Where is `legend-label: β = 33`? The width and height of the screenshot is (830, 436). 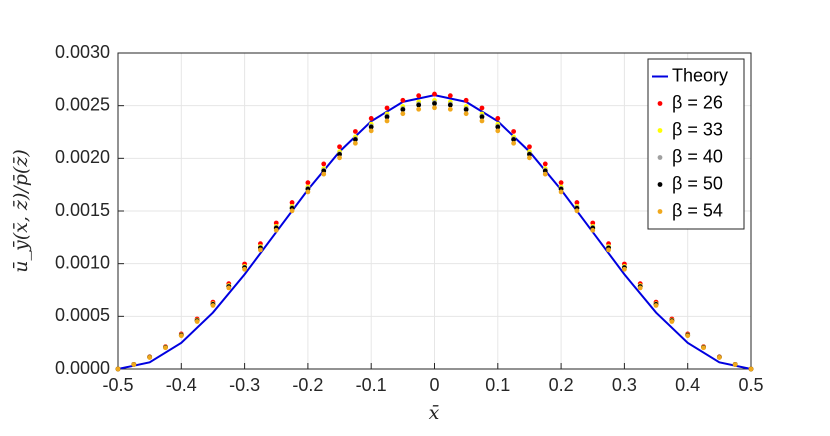 legend-label: β = 33 is located at coordinates (697, 129).